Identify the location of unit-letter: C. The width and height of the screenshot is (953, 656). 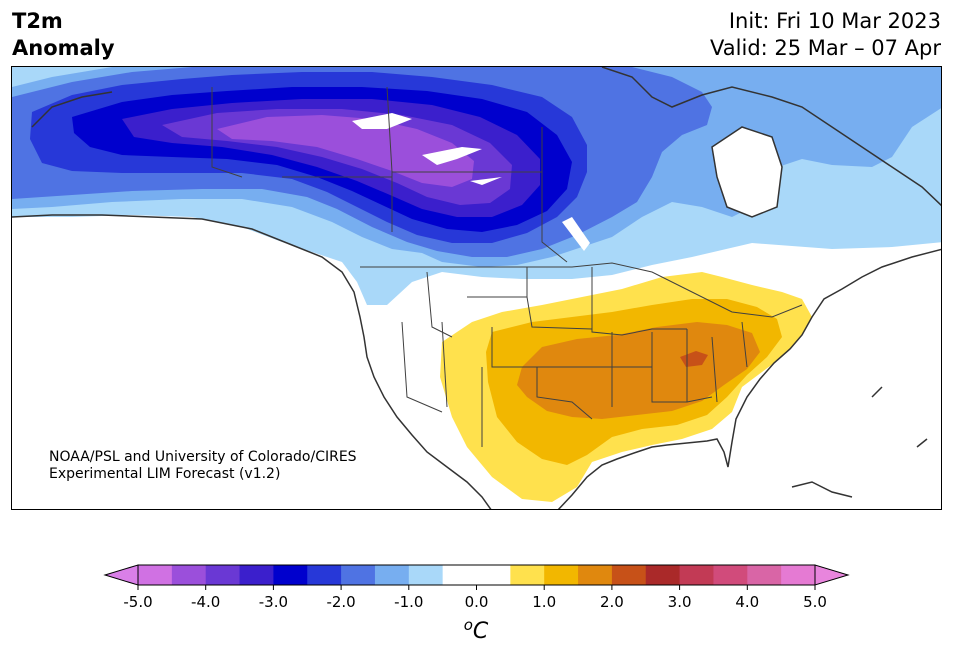
(481, 631).